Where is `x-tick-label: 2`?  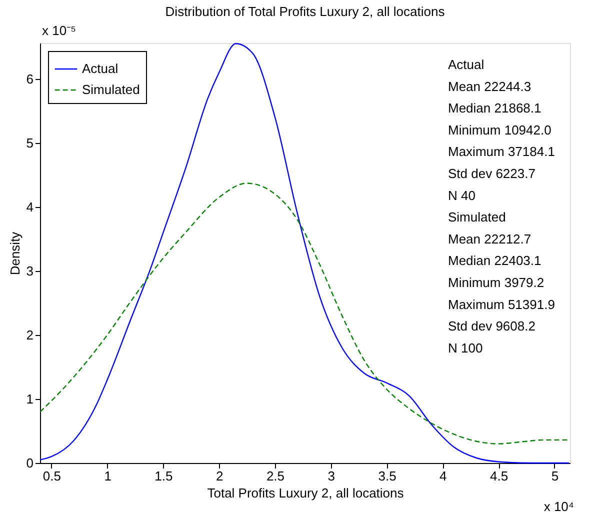 x-tick-label: 2 is located at coordinates (220, 476).